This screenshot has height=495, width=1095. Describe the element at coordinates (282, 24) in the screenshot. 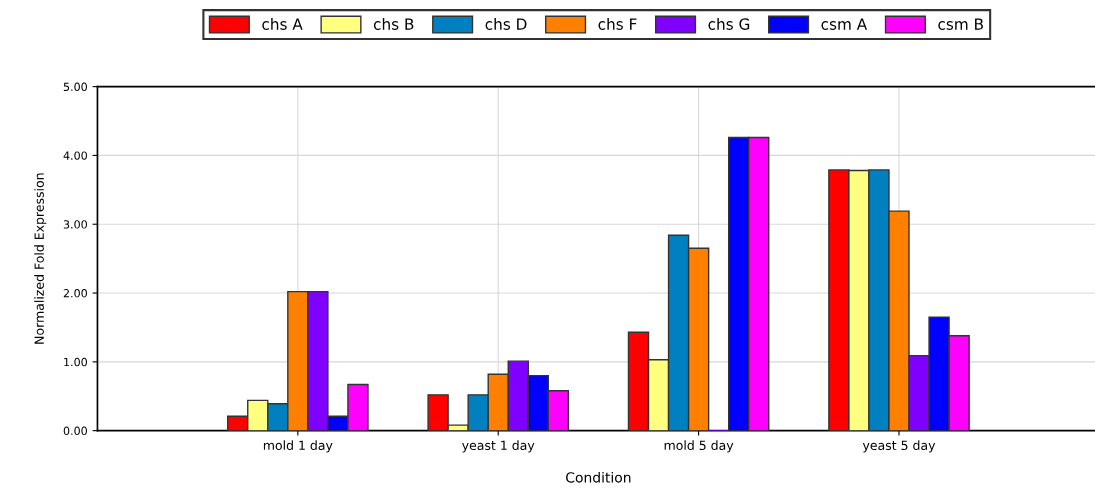

I see `legend-label: chs A` at that location.